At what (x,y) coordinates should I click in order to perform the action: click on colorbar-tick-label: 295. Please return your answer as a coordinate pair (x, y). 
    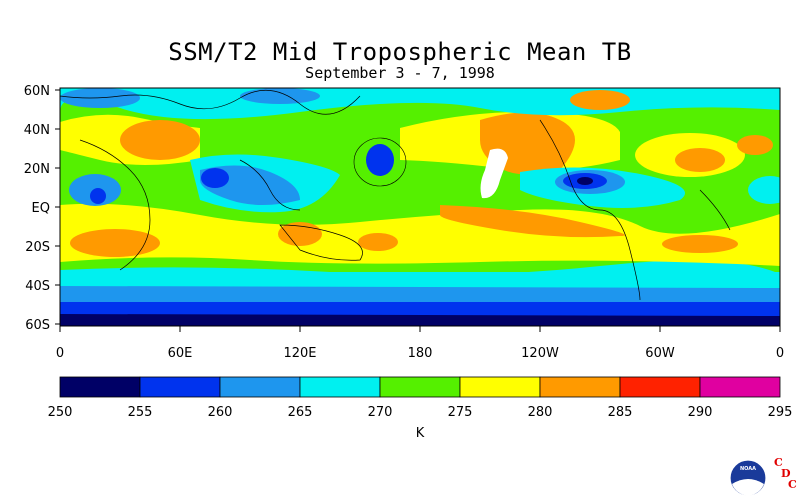
    Looking at the image, I should click on (780, 412).